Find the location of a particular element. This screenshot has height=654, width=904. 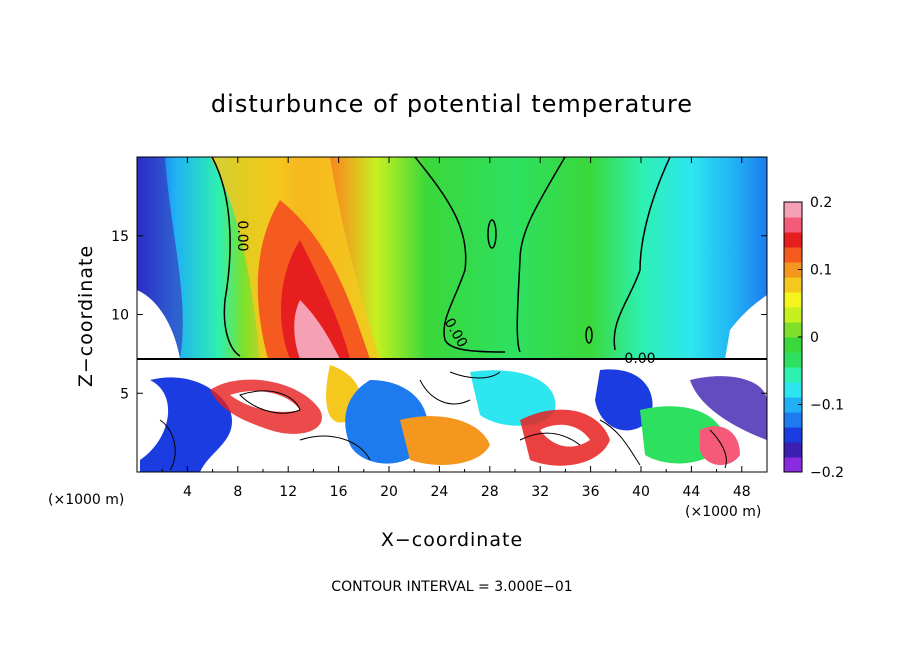

x-tick-label: 24 is located at coordinates (439, 492).